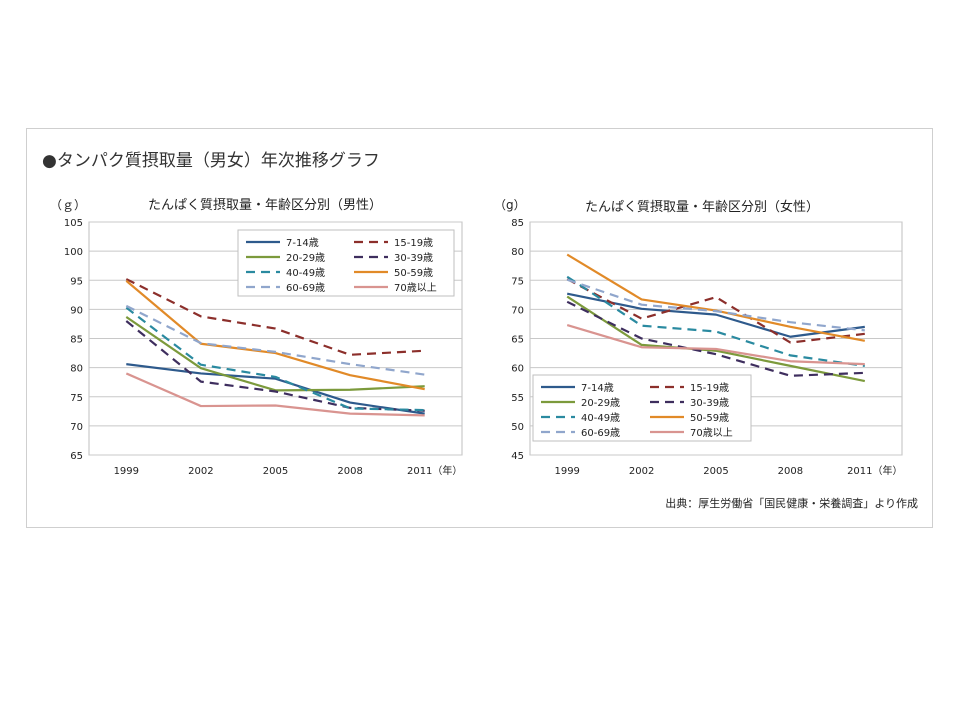 The height and width of the screenshot is (720, 960). Describe the element at coordinates (517, 398) in the screenshot. I see `y-tick-label: 55` at that location.